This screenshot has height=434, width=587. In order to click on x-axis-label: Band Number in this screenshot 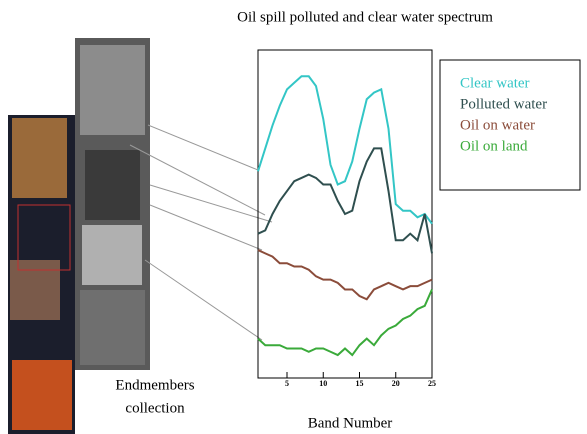, I will do `click(350, 423)`.